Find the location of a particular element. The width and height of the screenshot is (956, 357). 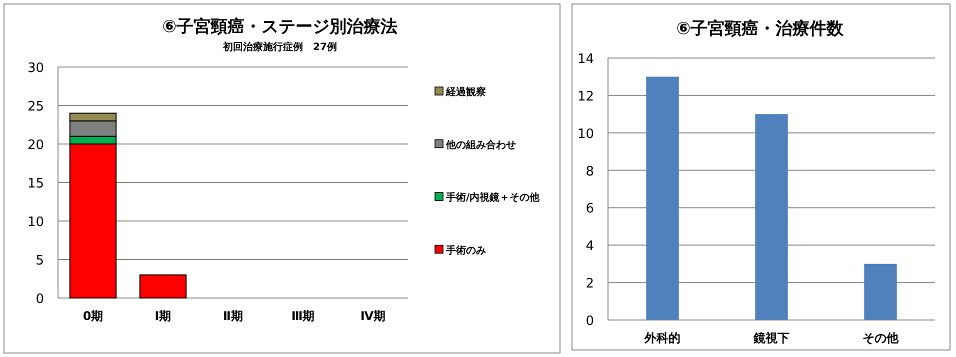

x-tick-label: 鏡視下 is located at coordinates (771, 338).